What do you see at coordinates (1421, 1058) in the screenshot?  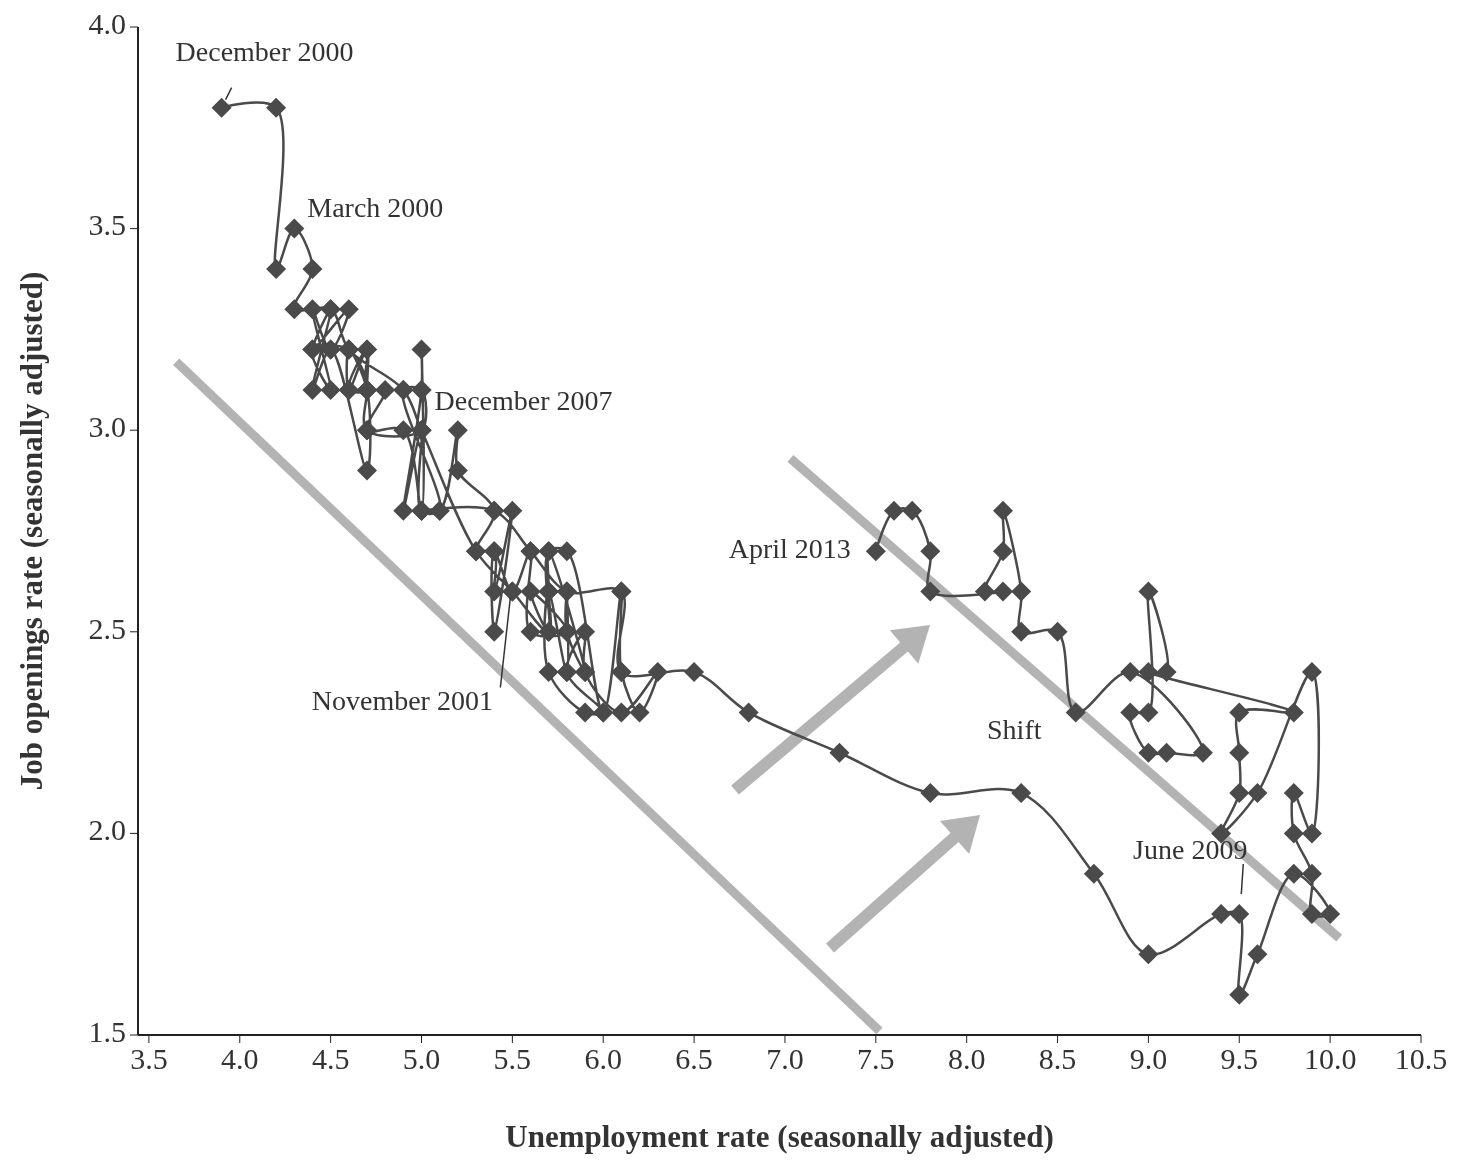 I see `x-tick-label: 10.5` at bounding box center [1421, 1058].